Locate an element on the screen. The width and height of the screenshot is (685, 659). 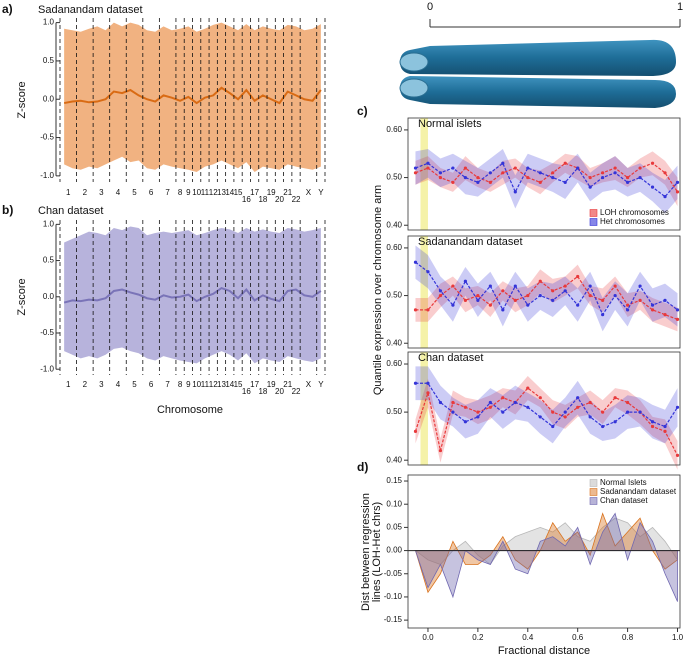
confidence-band is located at coordinates (546, 181).